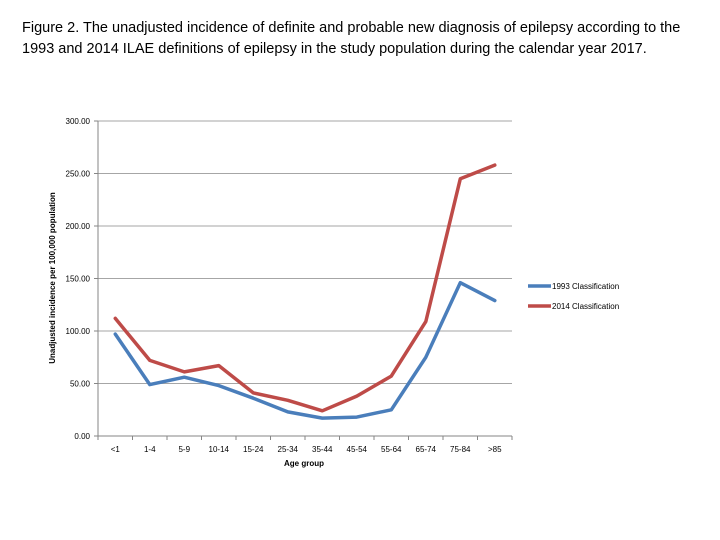  I want to click on y-tick-label: 250.00, so click(78, 174).